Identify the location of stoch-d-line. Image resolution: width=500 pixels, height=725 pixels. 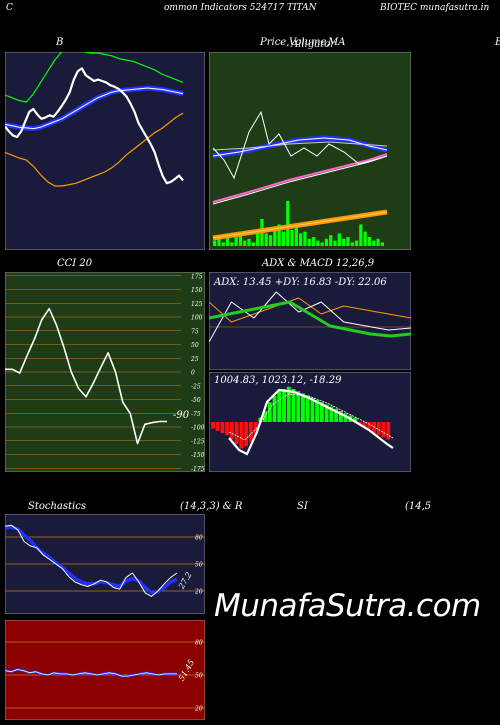
(91, 560).